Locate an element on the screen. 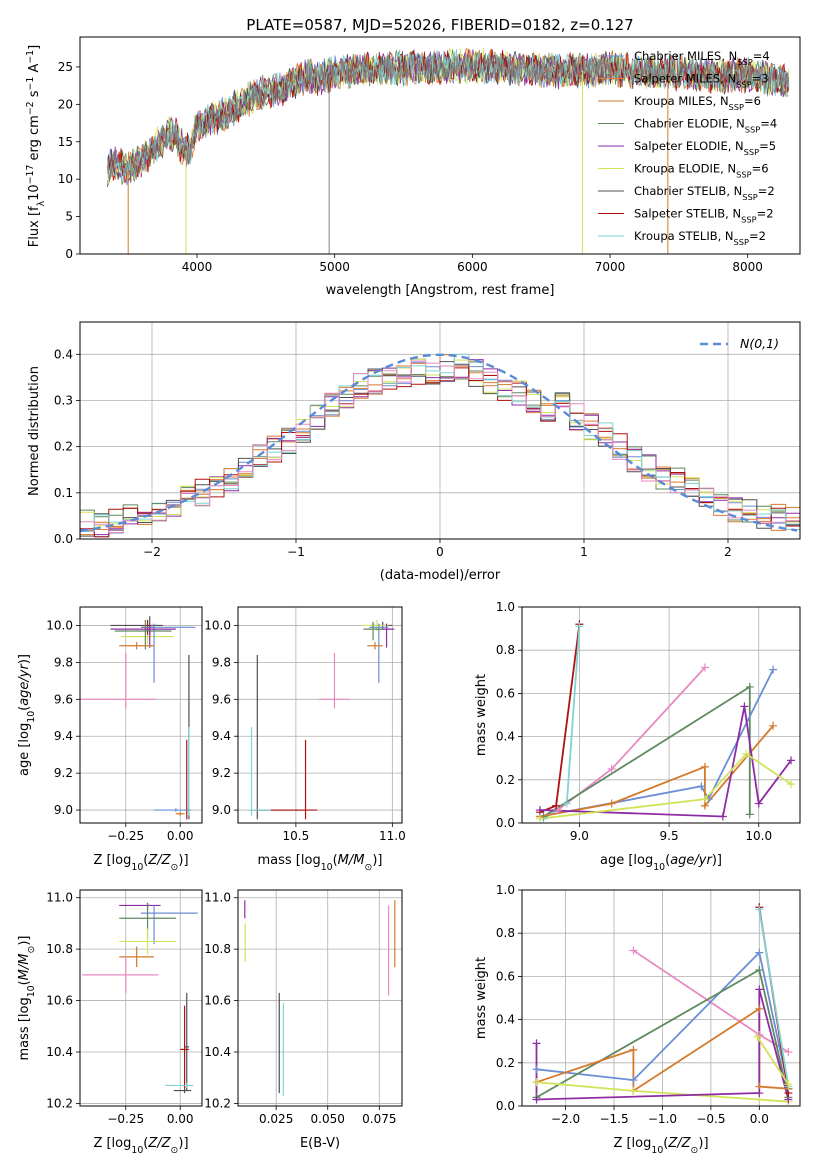 Image resolution: width=819 pixels, height=1170 pixels. mass_vs_Z-x-tick-label: 0.00 is located at coordinates (180, 1119).